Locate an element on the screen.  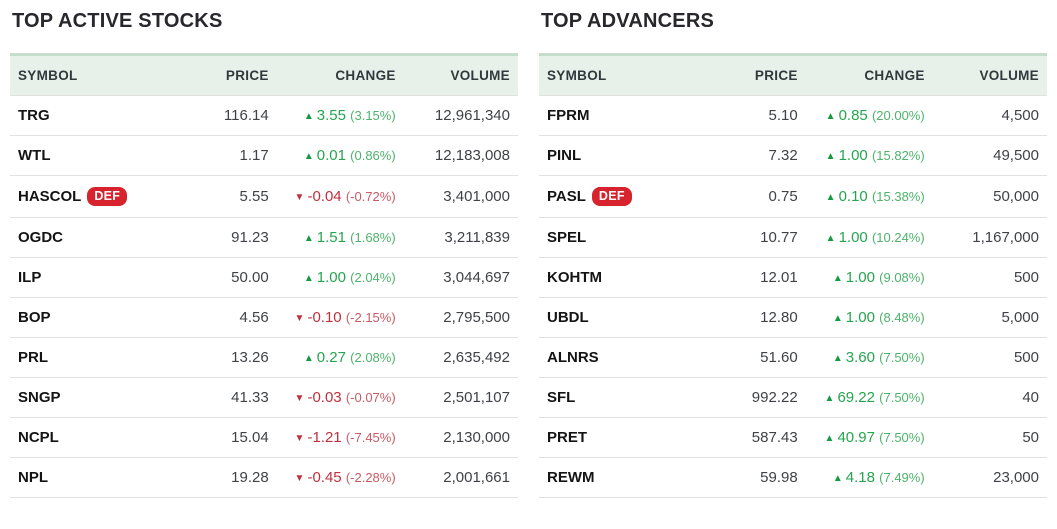
price-cell: 50.00 is located at coordinates (219, 277).